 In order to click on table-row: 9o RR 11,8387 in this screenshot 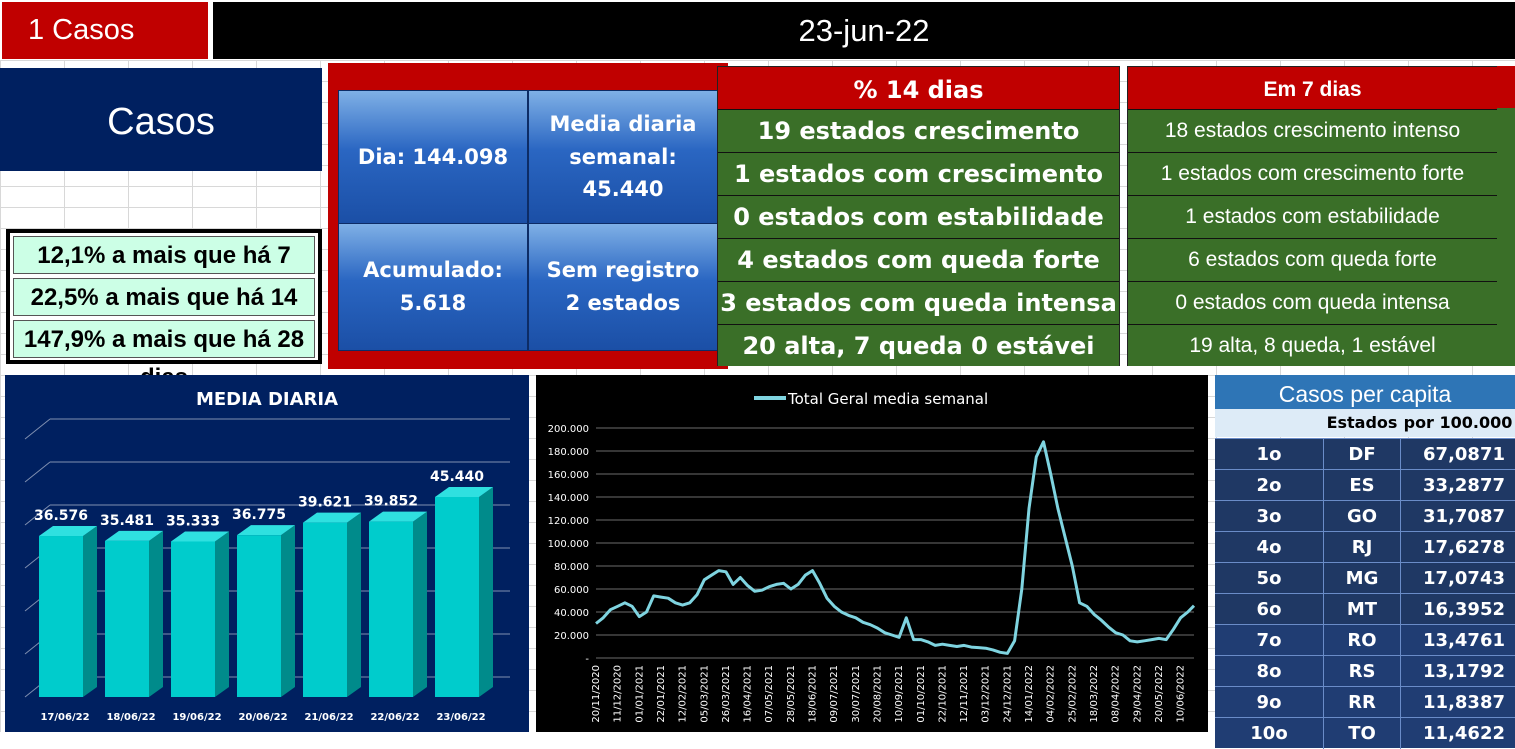, I will do `click(1365, 702)`.